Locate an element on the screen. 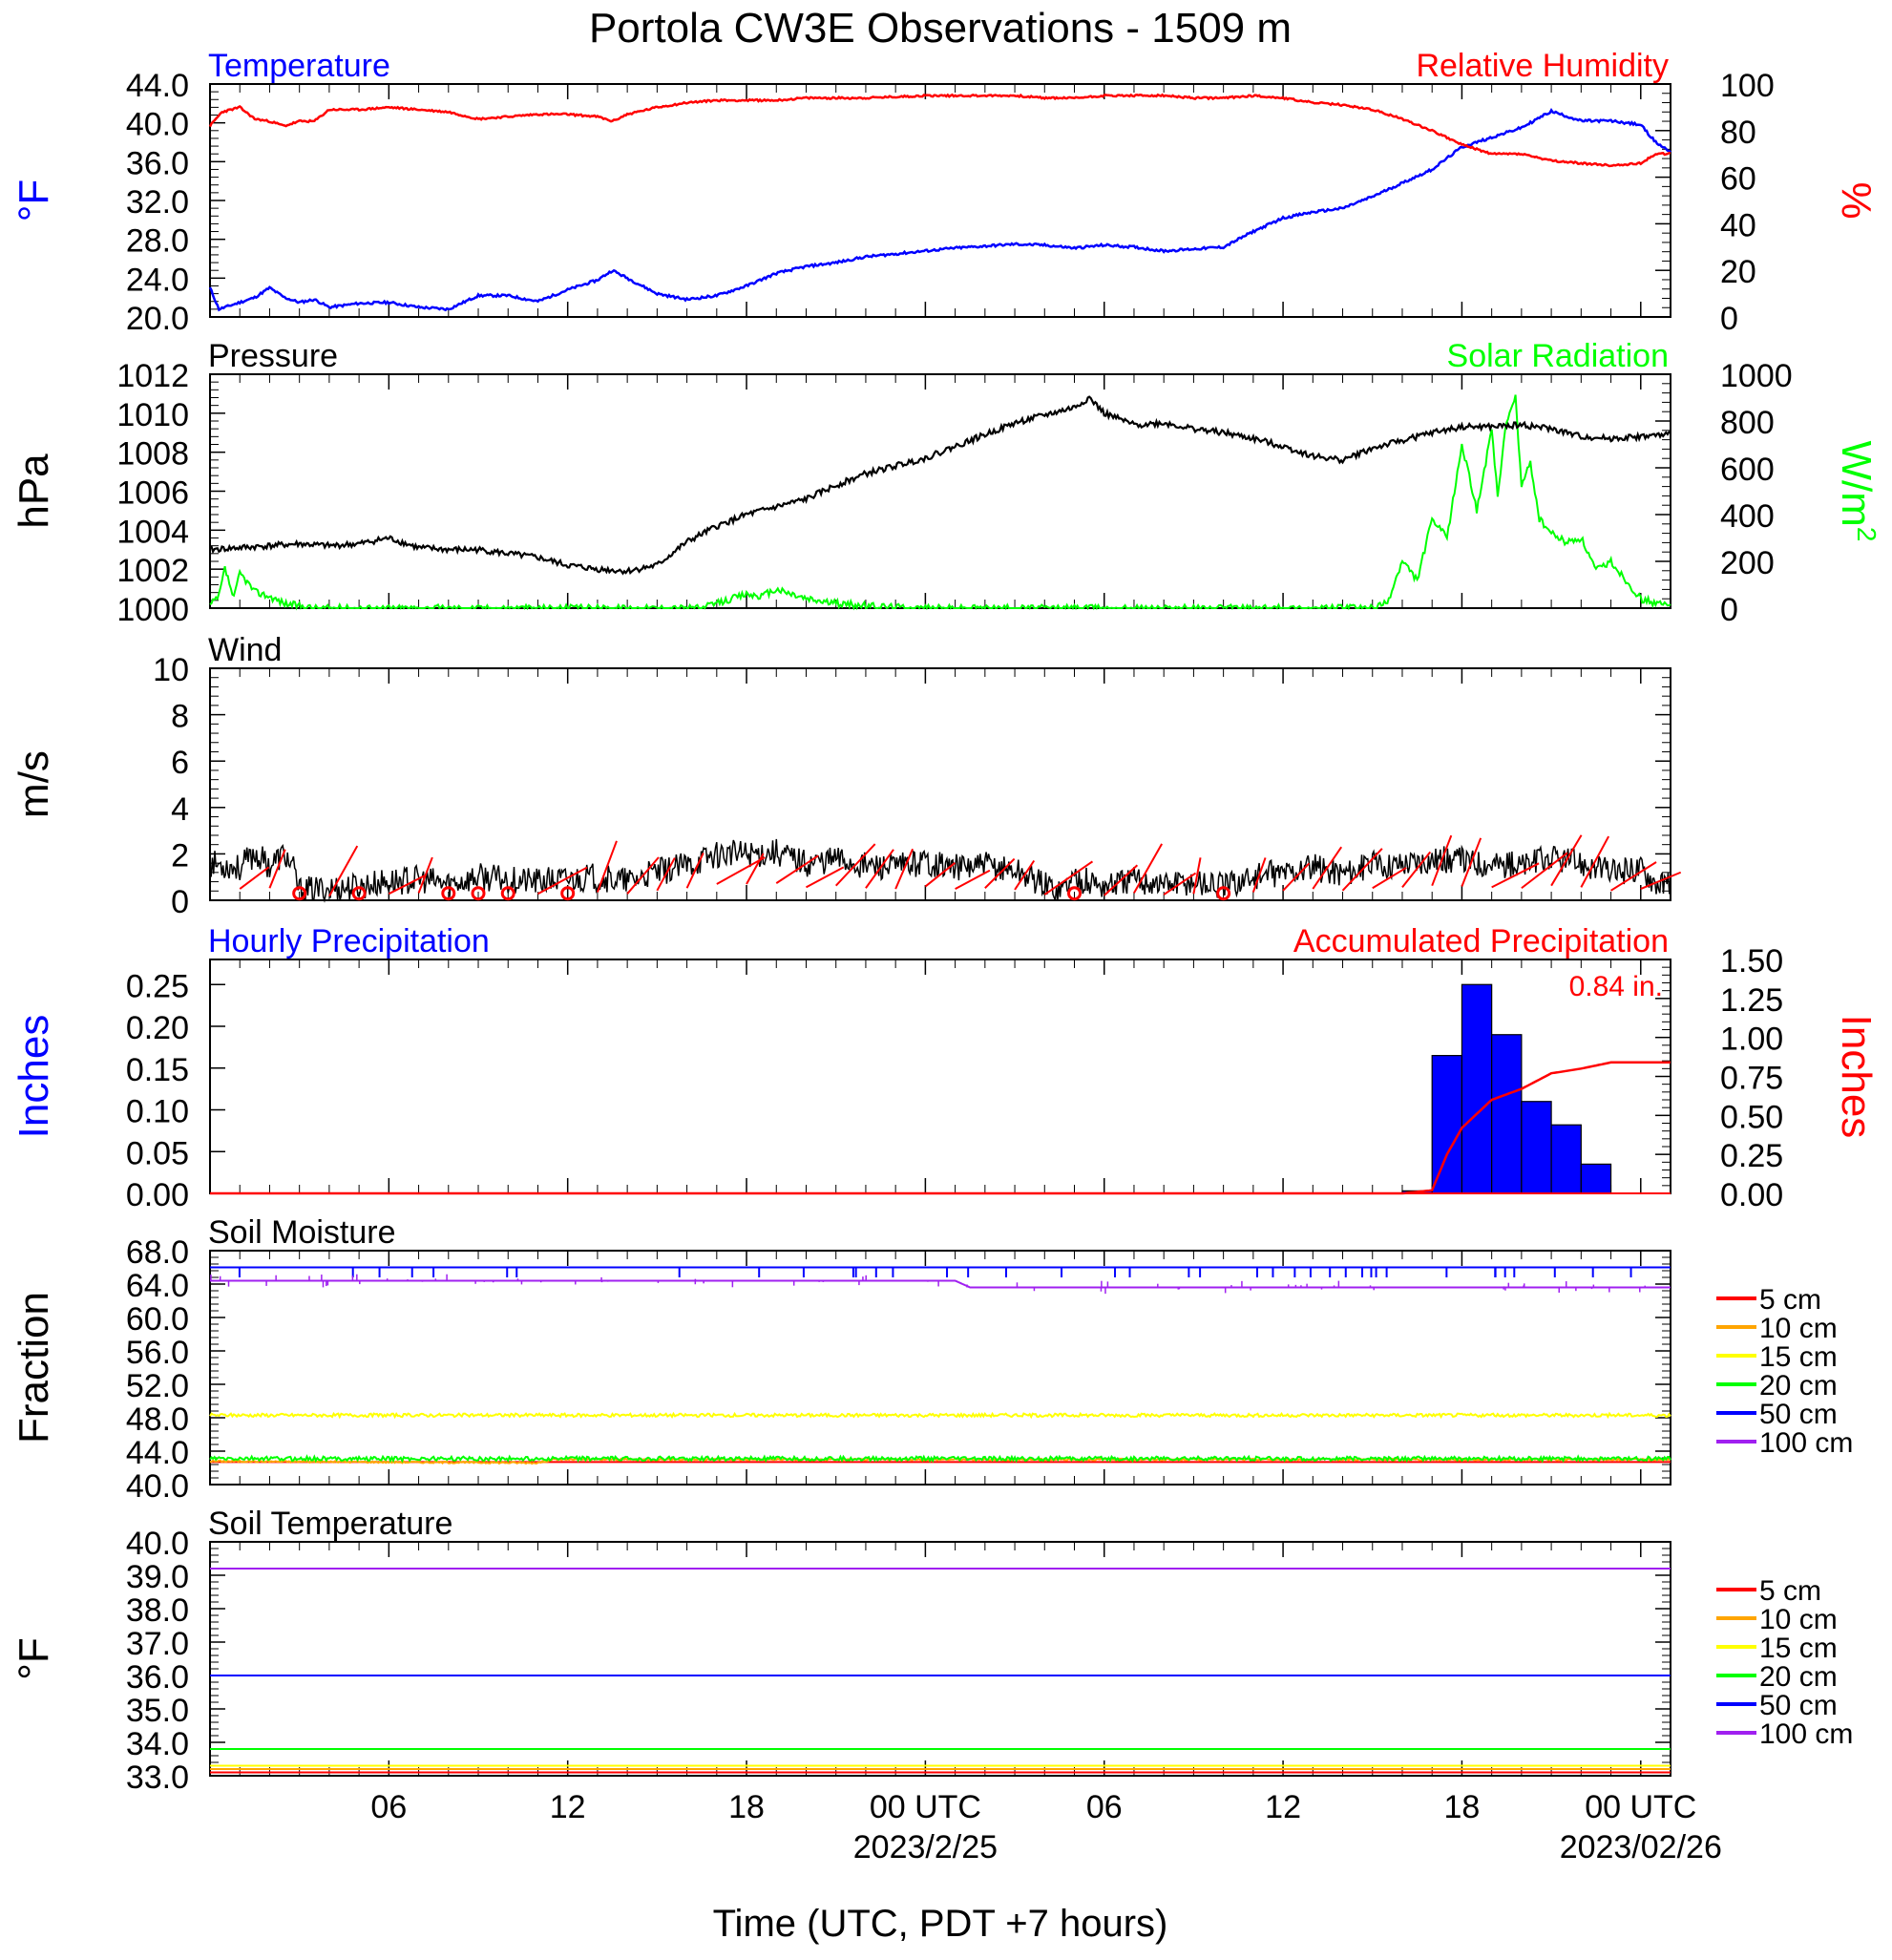 The image size is (1892, 1960). y-axis-label-right: % is located at coordinates (1856, 200).